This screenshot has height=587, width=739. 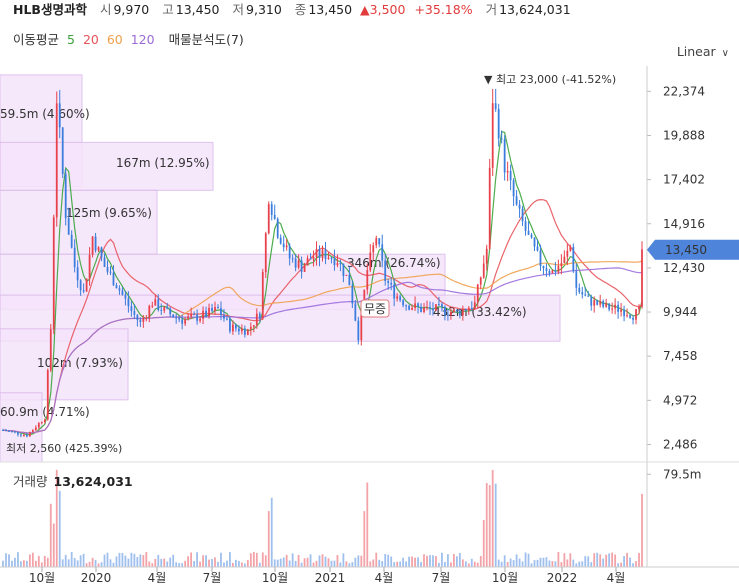 What do you see at coordinates (50, 9) in the screenshot?
I see `stock-name: HLB생명과학` at bounding box center [50, 9].